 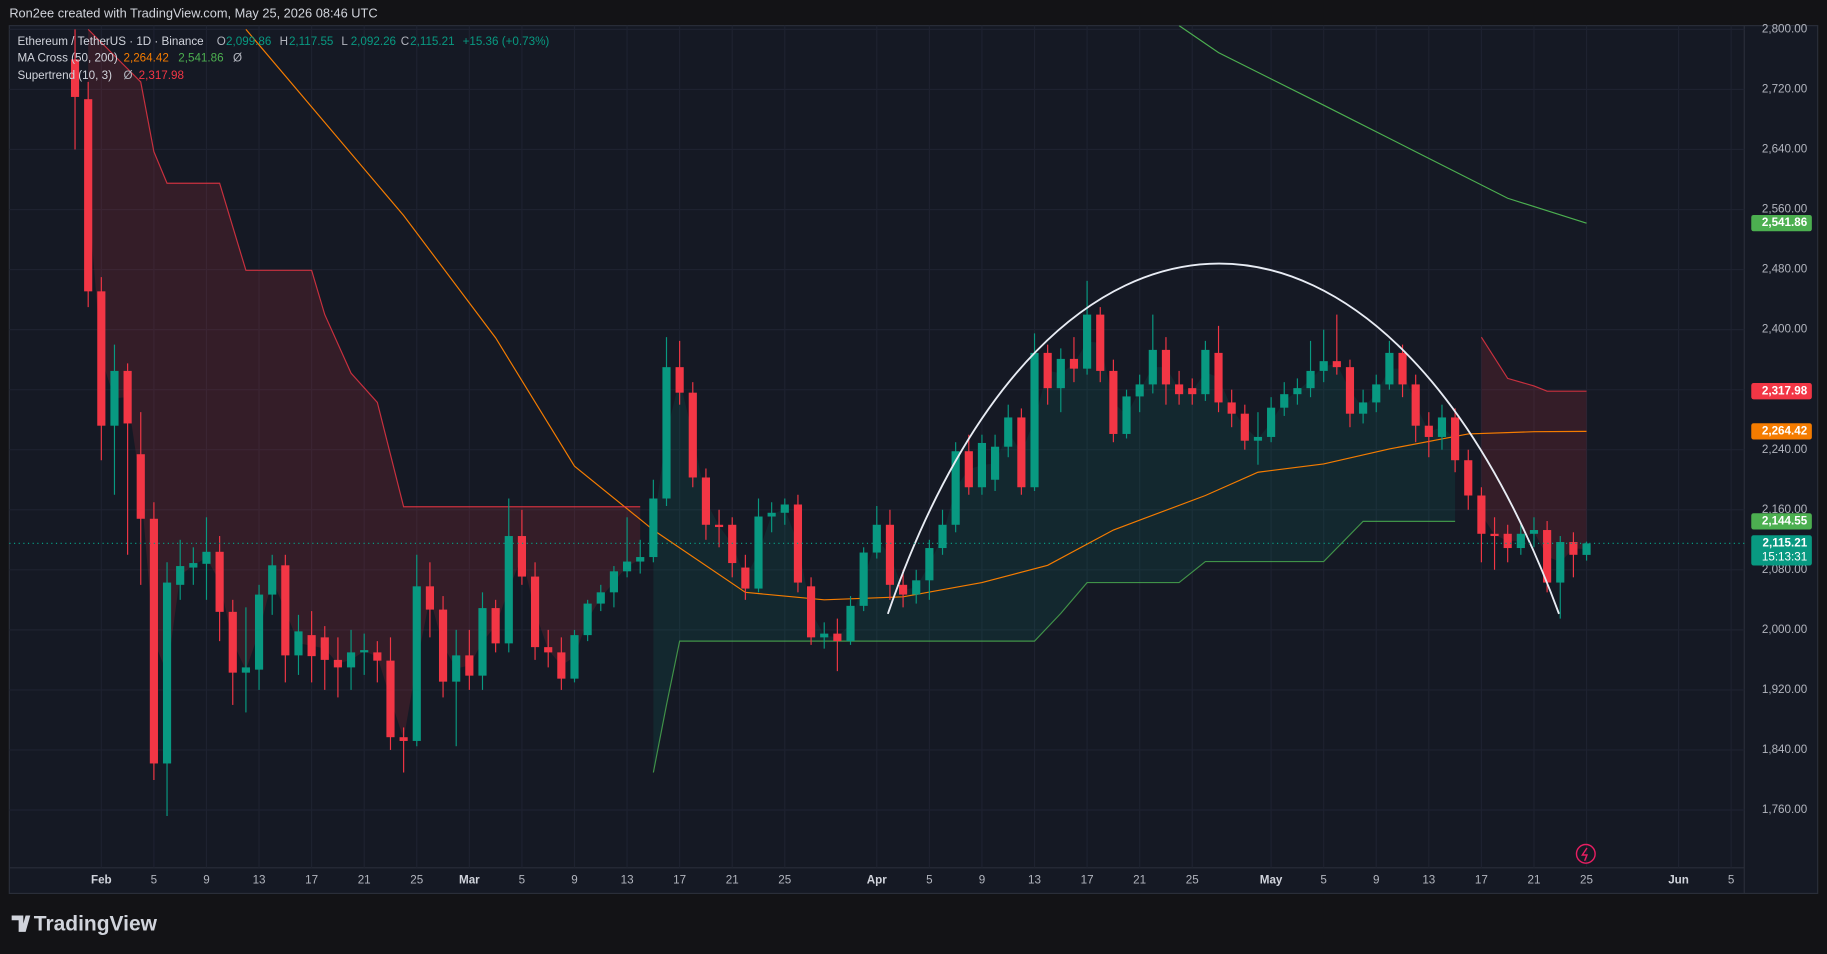 What do you see at coordinates (1534, 450) in the screenshot?
I see `supertrend-fill` at bounding box center [1534, 450].